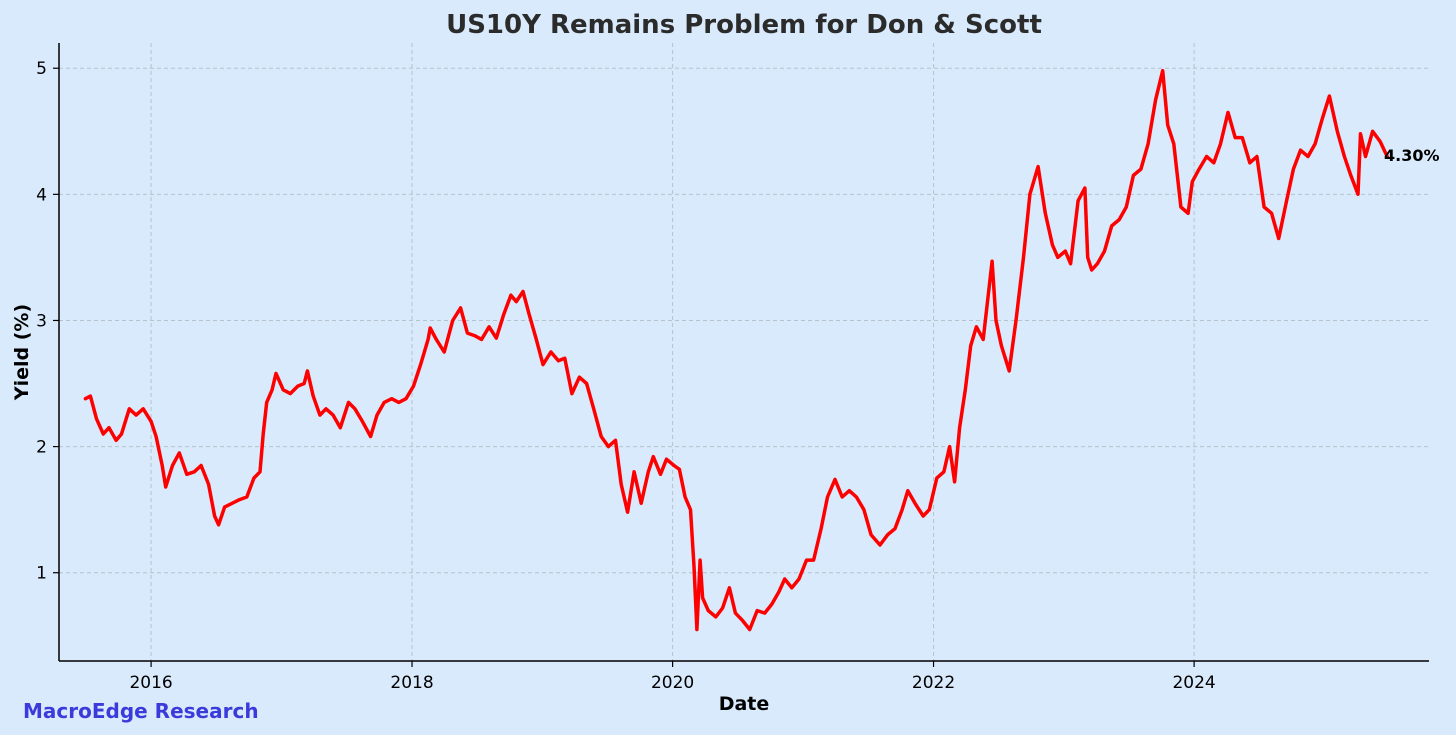 The image size is (1456, 735). What do you see at coordinates (141, 711) in the screenshot?
I see `watermark: MacroEdge Research` at bounding box center [141, 711].